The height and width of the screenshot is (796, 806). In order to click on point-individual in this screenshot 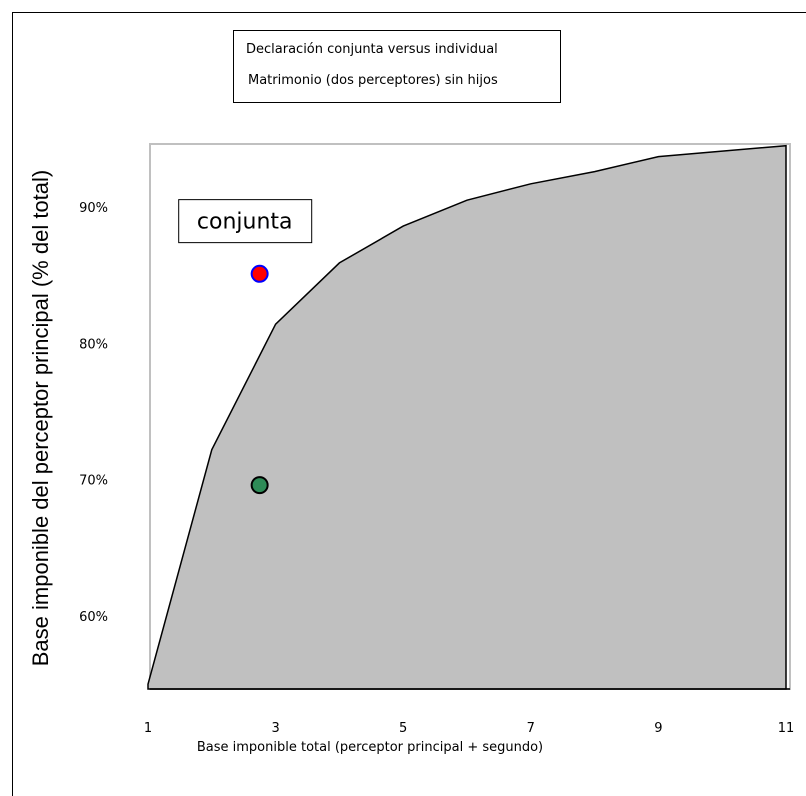, I will do `click(259, 485)`.